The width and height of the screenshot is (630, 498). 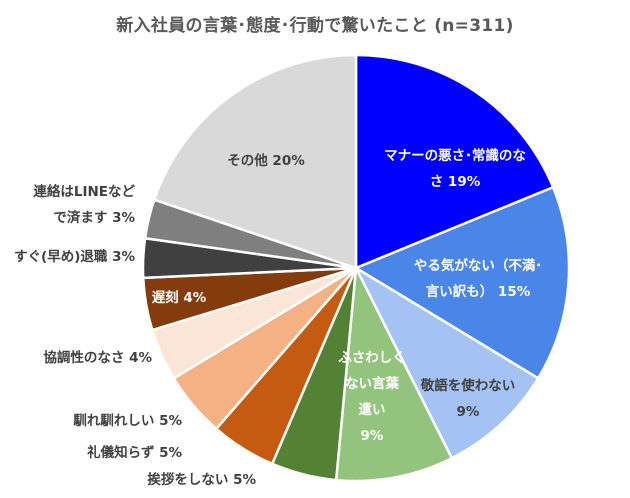 What do you see at coordinates (372, 383) in the screenshot?
I see `slice-label-3-line-1: ない言葉` at bounding box center [372, 383].